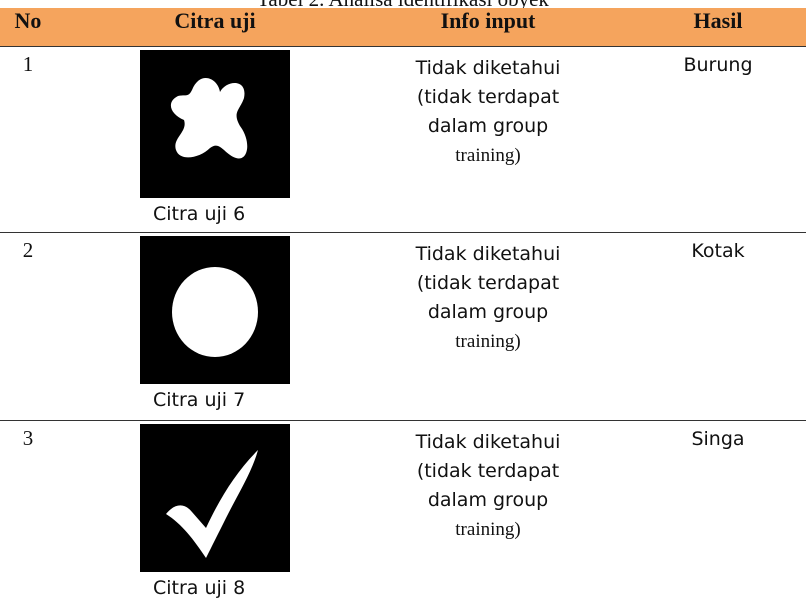 The image size is (806, 613). Describe the element at coordinates (28, 20) in the screenshot. I see `header-cell: No` at that location.